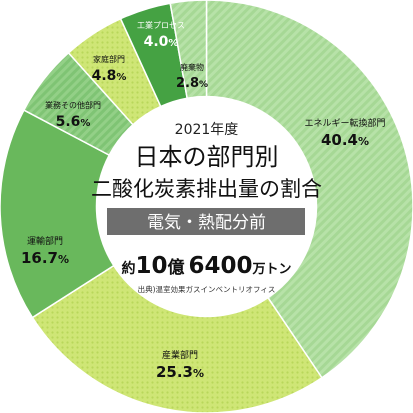  I want to click on slice-label-4: 家庭部門, so click(109, 59).